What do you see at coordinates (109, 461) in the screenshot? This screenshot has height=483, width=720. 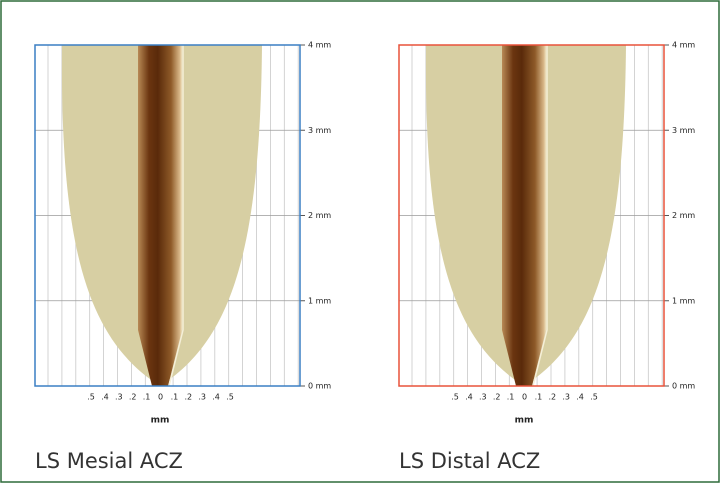 I see `panel-title: LS Mesial ACZ` at bounding box center [109, 461].